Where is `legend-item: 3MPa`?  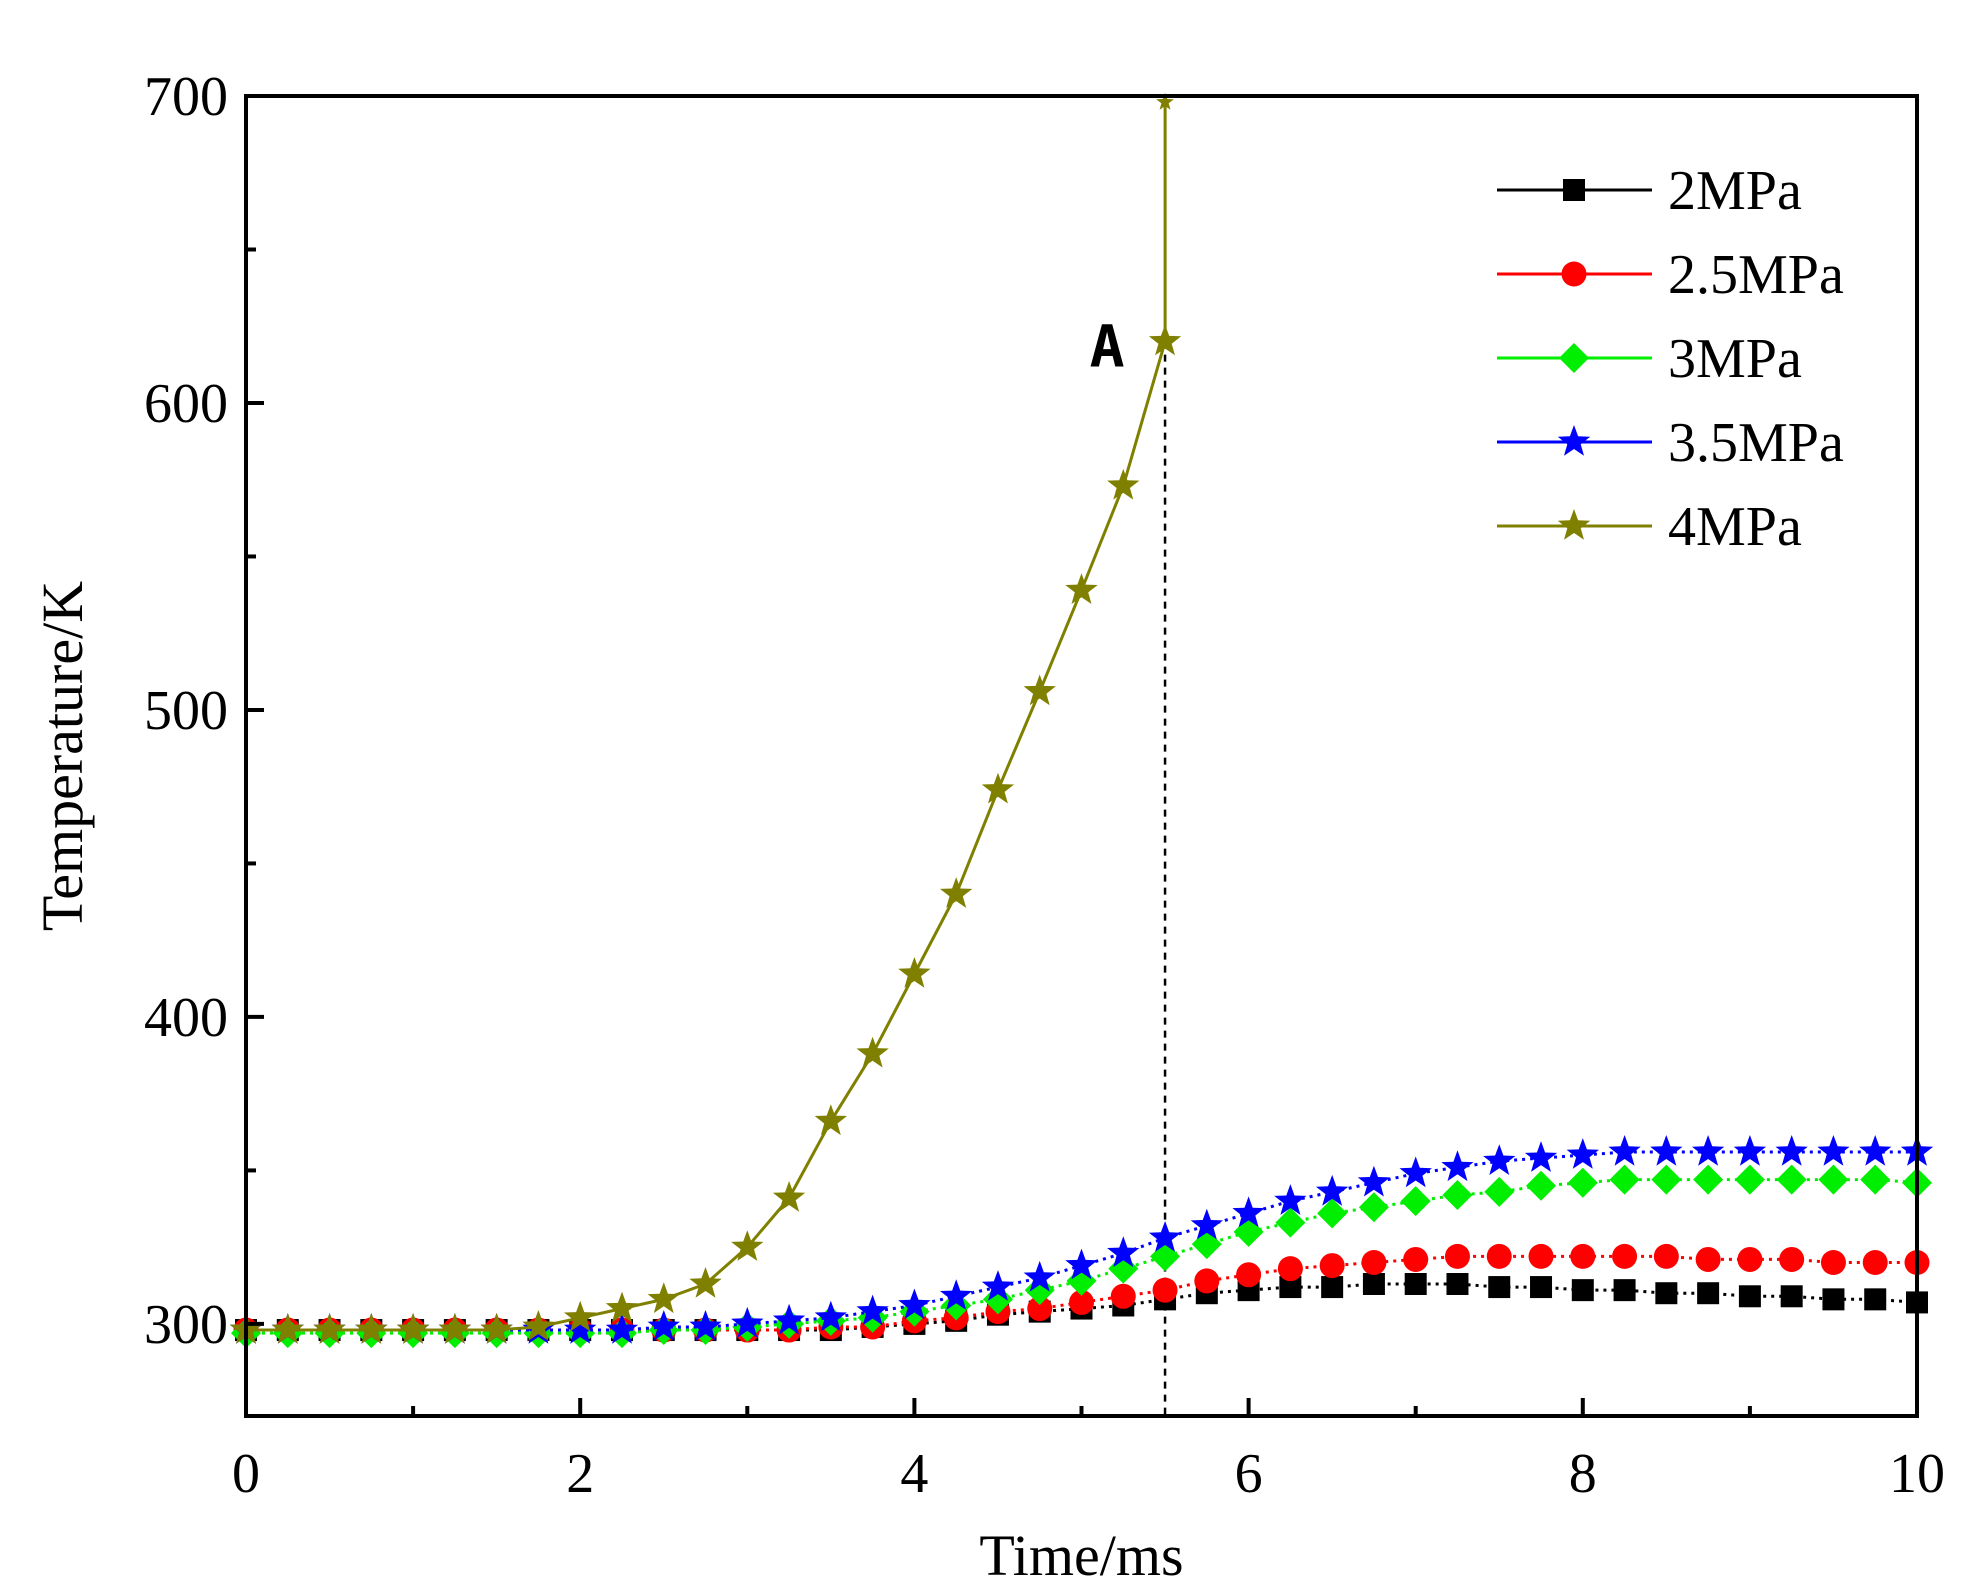
legend-item: 3MPa is located at coordinates (1649, 359).